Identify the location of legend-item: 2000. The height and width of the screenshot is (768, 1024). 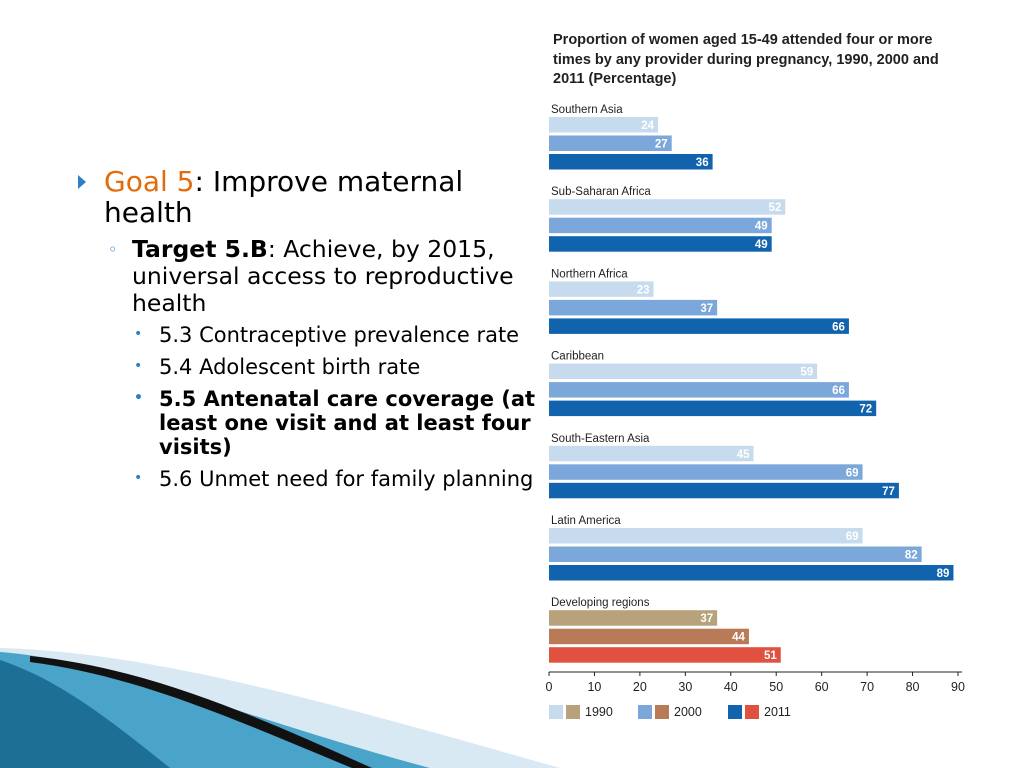
(670, 711).